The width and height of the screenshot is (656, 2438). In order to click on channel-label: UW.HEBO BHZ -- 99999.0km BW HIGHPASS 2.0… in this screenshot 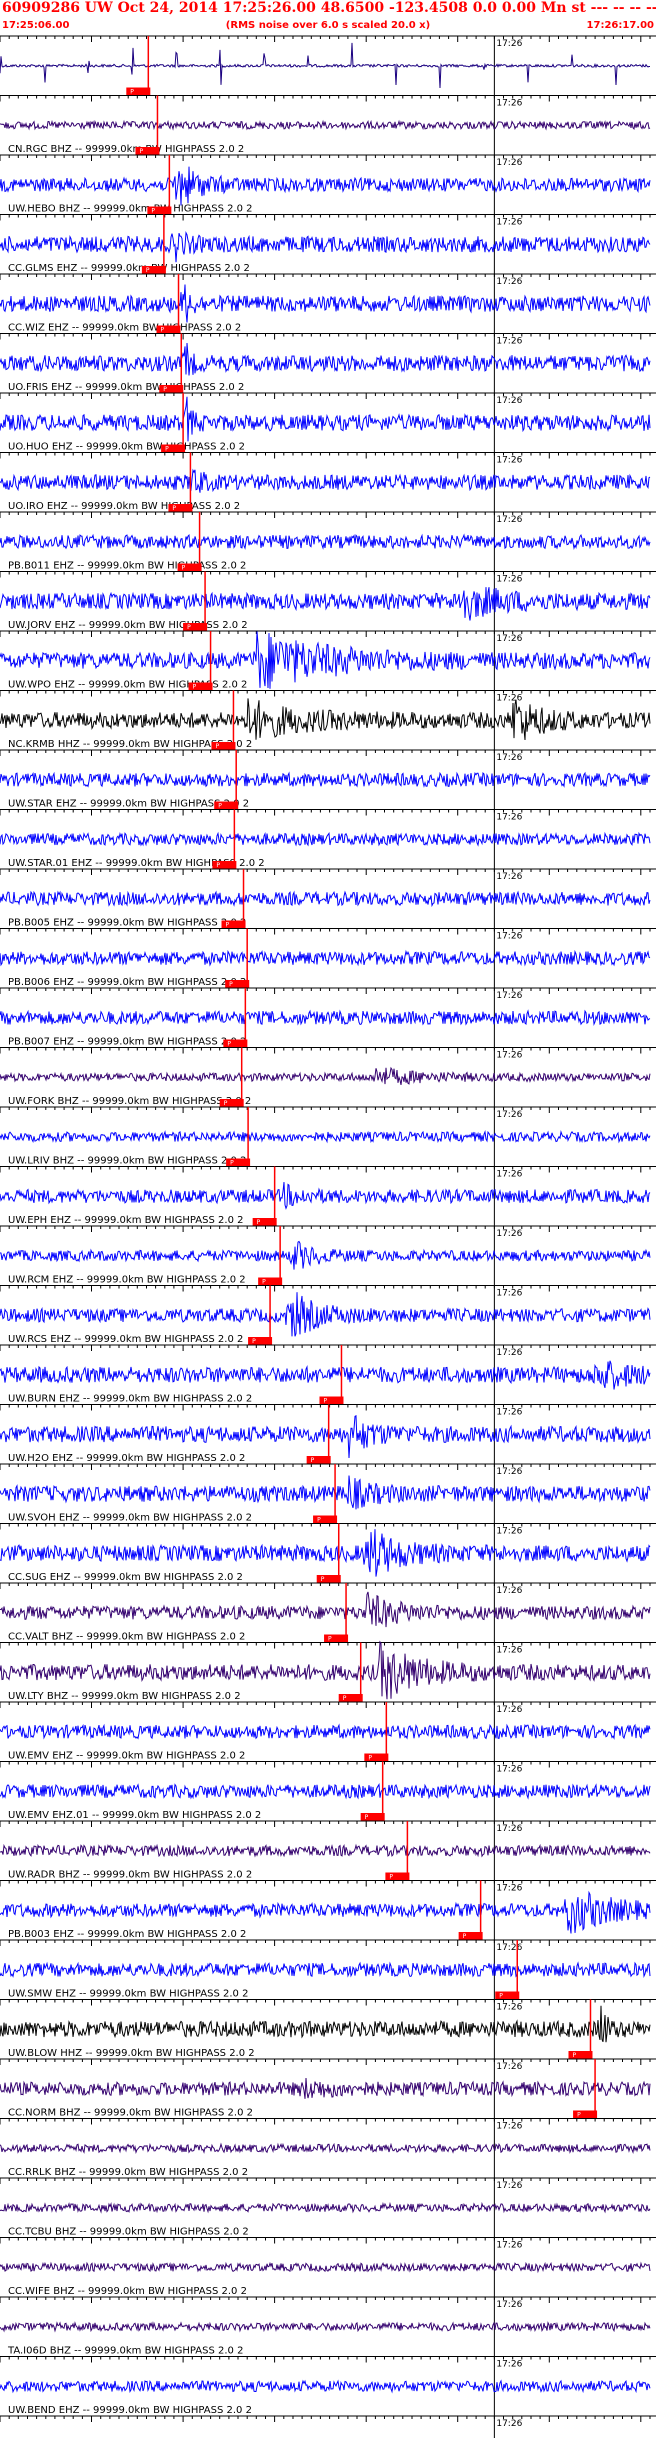, I will do `click(130, 209)`.